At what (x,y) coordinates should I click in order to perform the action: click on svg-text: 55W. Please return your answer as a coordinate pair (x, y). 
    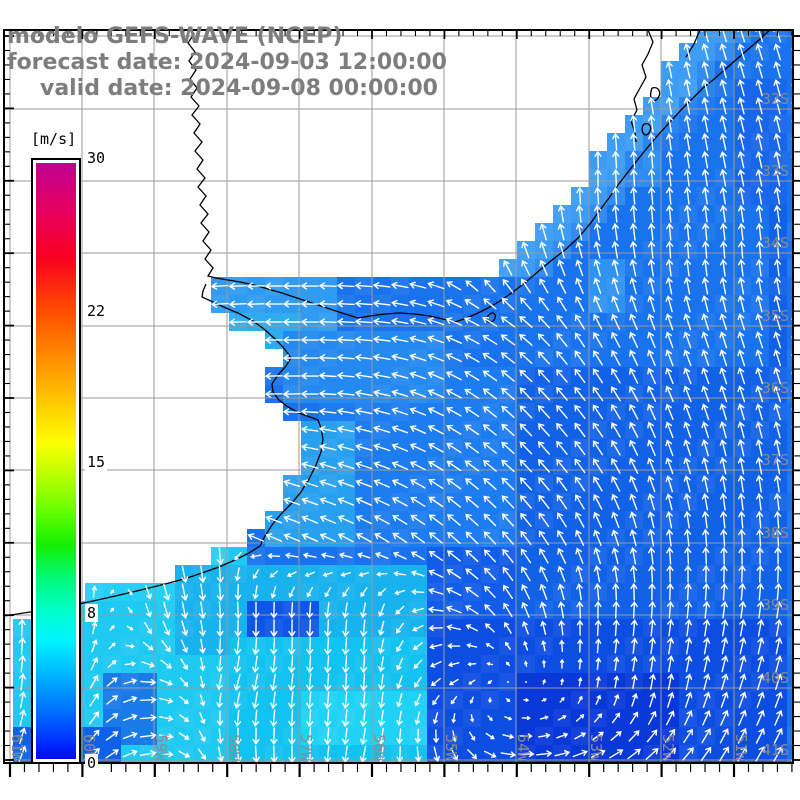
    Looking at the image, I should click on (451, 748).